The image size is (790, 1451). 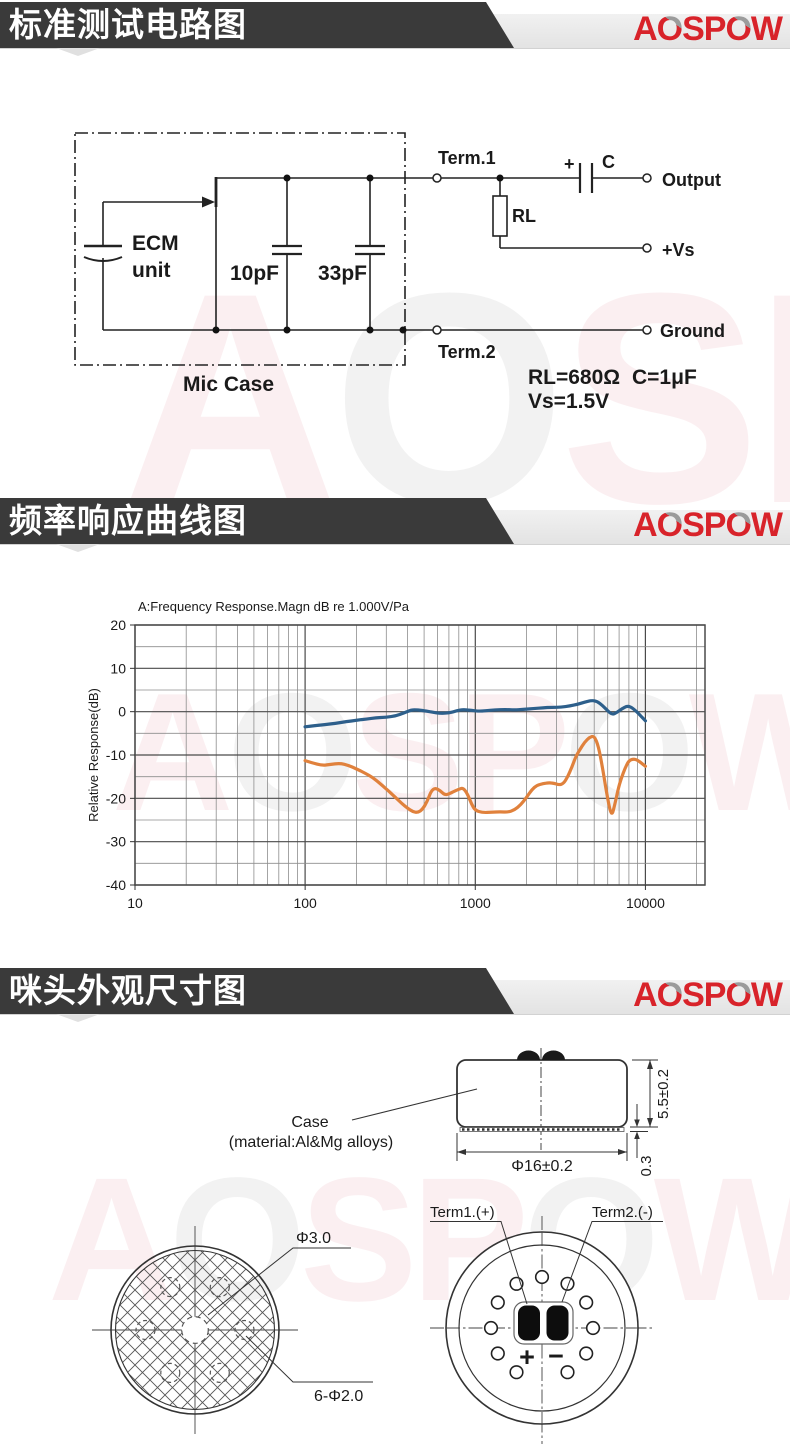 I want to click on y-tick-label: -20, so click(x=116, y=798).